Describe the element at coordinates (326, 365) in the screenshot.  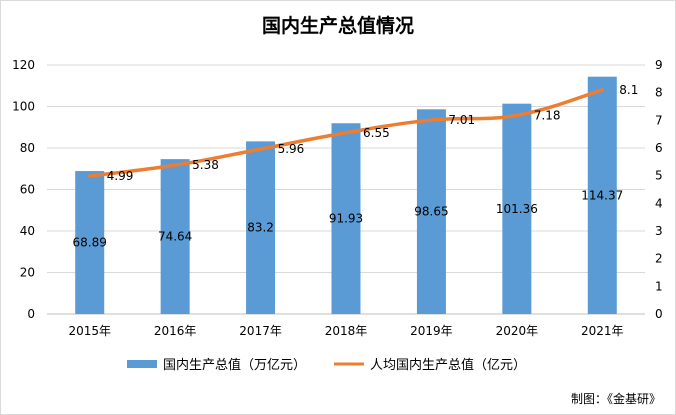
I see `legend: 国内生产总值（万亿元） 人均国内生产总值（亿元）` at that location.